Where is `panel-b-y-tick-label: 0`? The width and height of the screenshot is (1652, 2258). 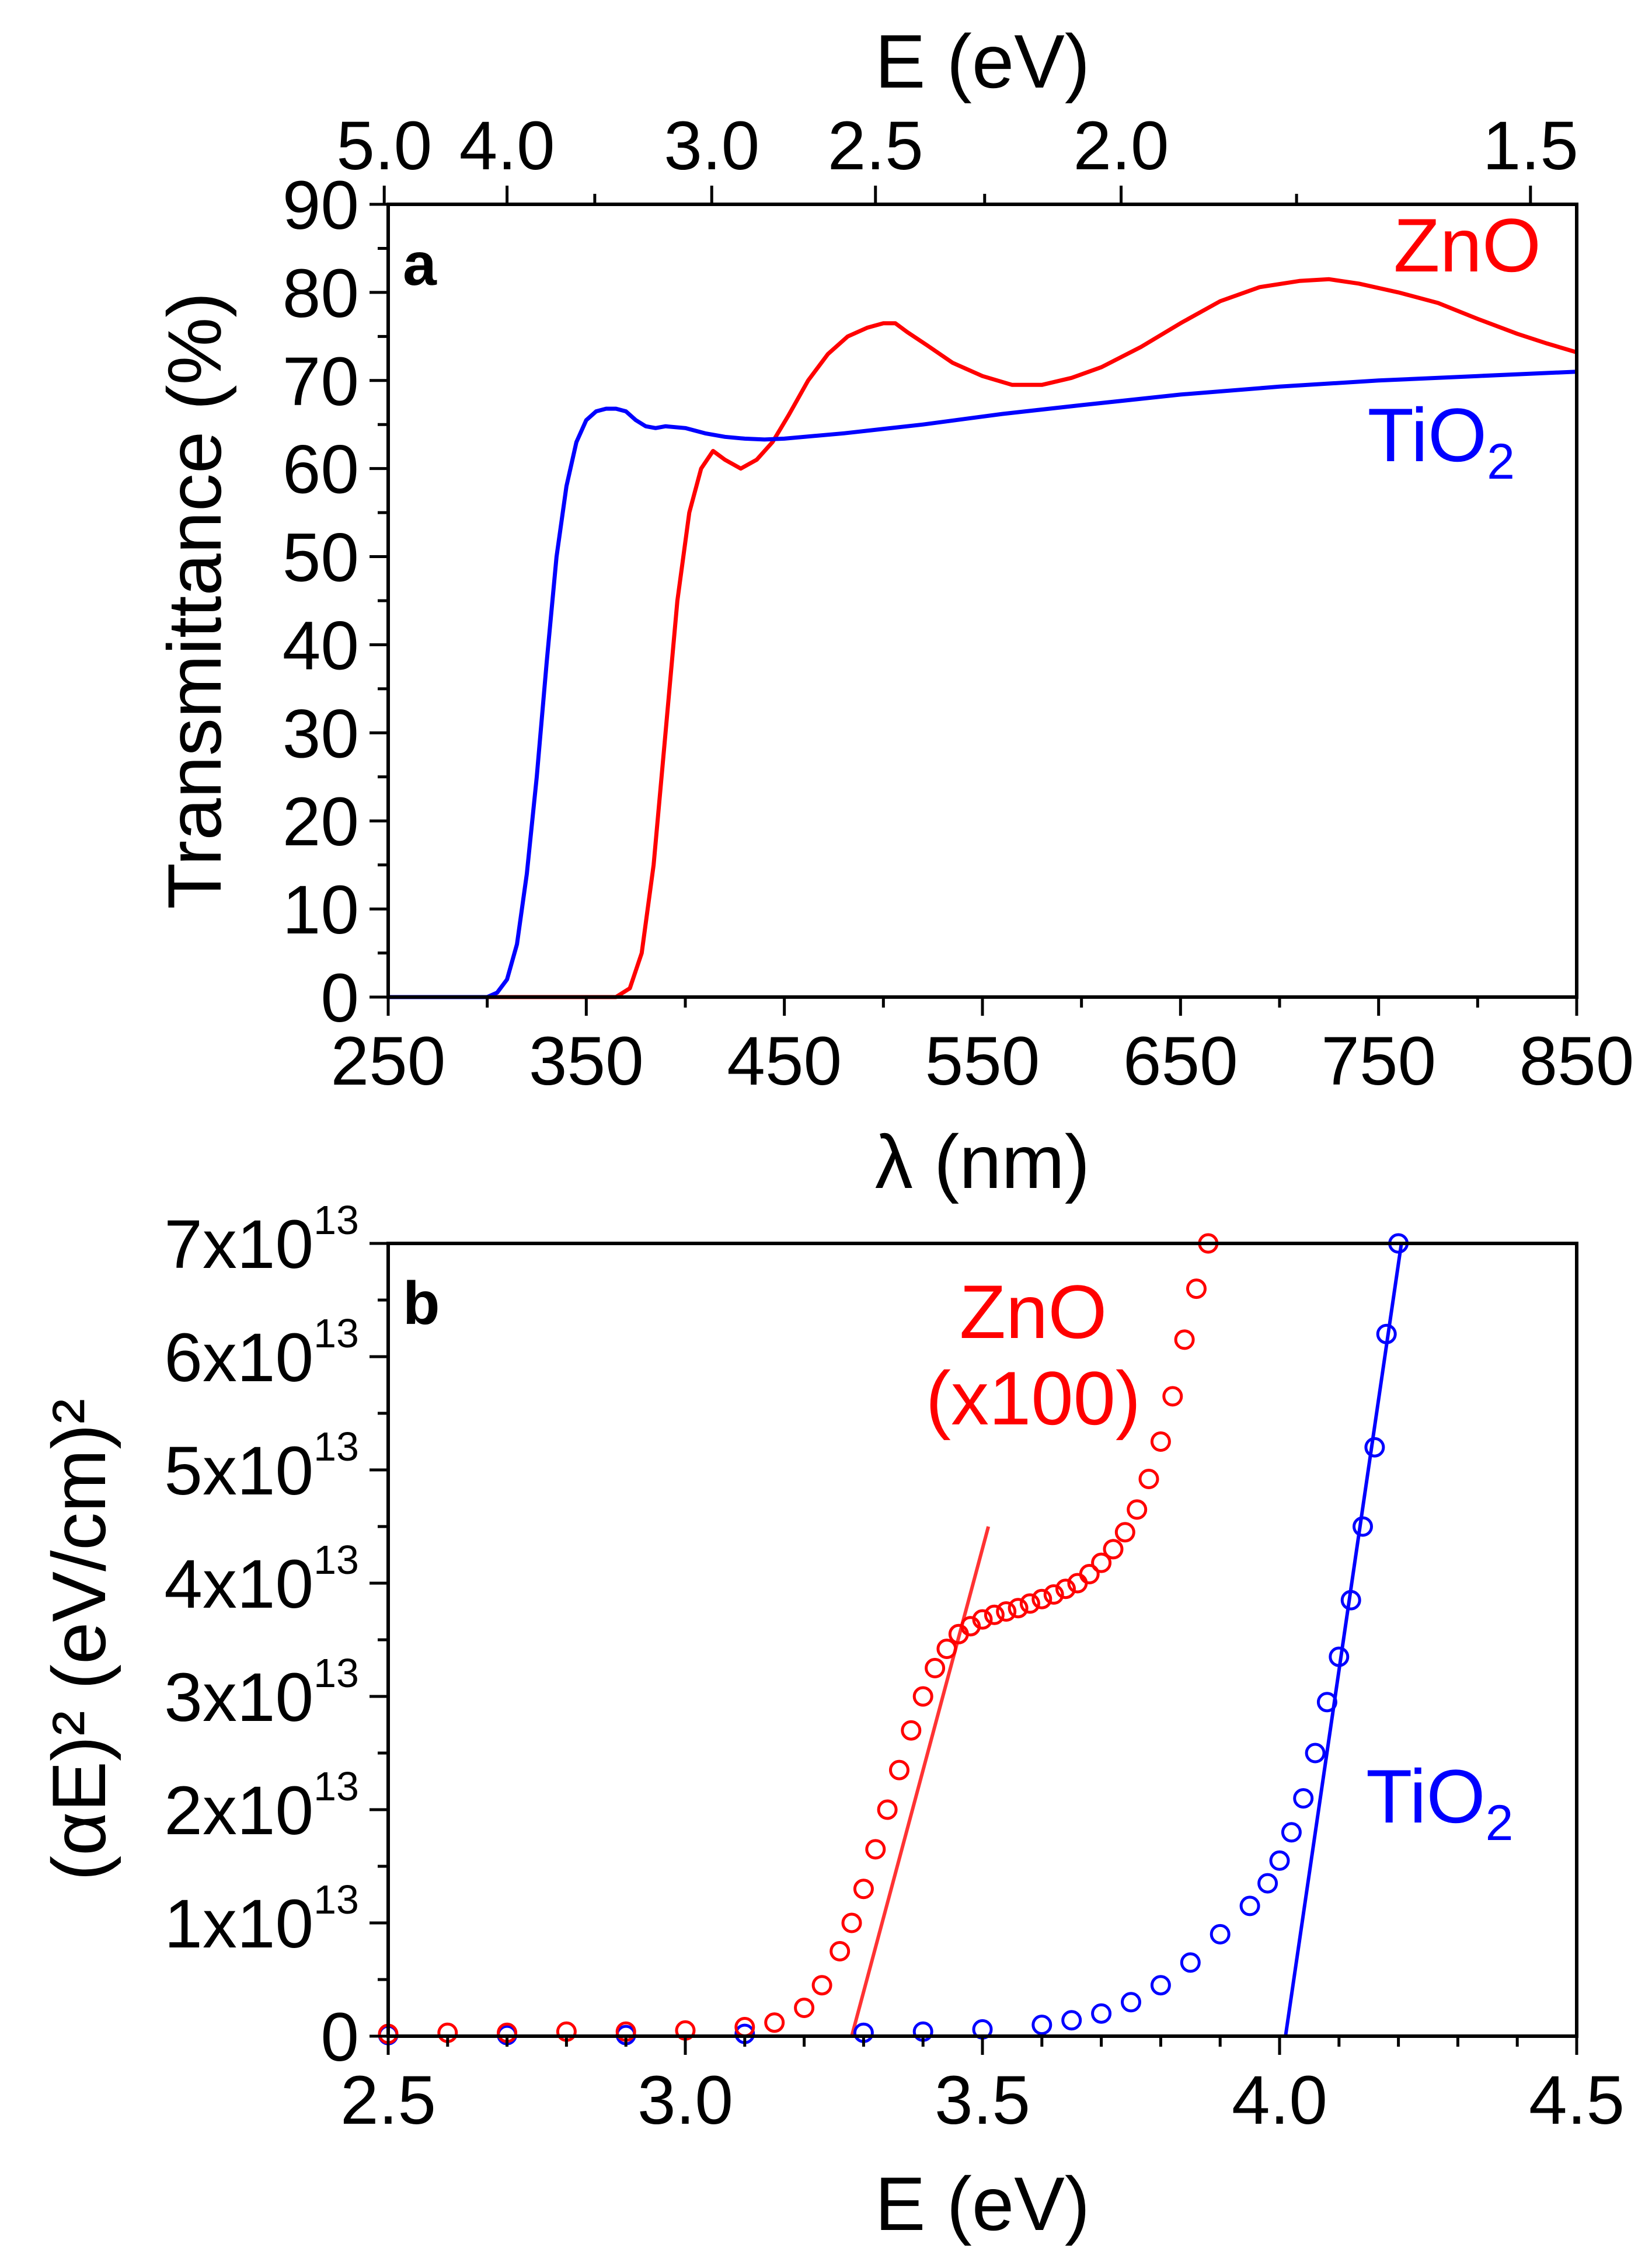 panel-b-y-tick-label: 0 is located at coordinates (339, 2037).